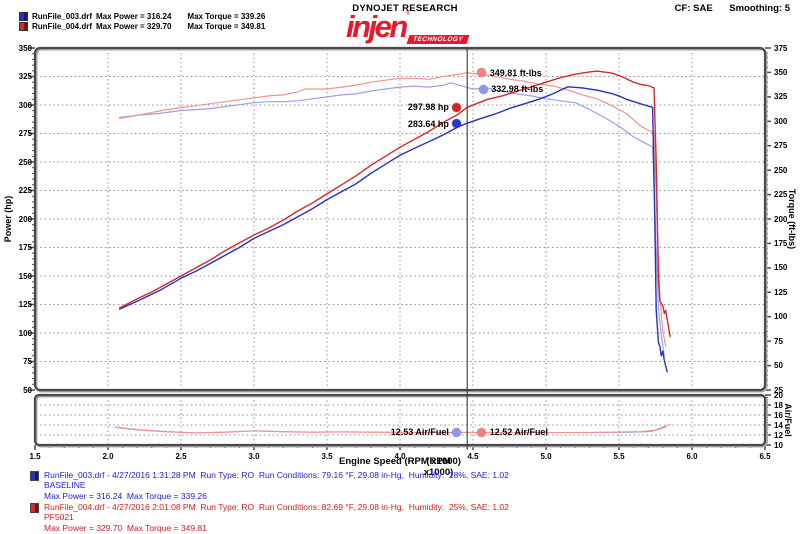 Image resolution: width=800 pixels, height=534 pixels. Describe the element at coordinates (134, 16) in the screenshot. I see `run1-max-power: Max Power = 316.24` at that location.